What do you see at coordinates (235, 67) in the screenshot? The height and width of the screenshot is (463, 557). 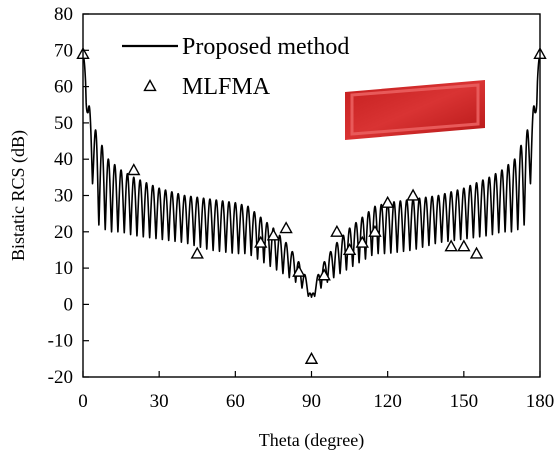 I see `legend: Proposed method MLFMA` at bounding box center [235, 67].